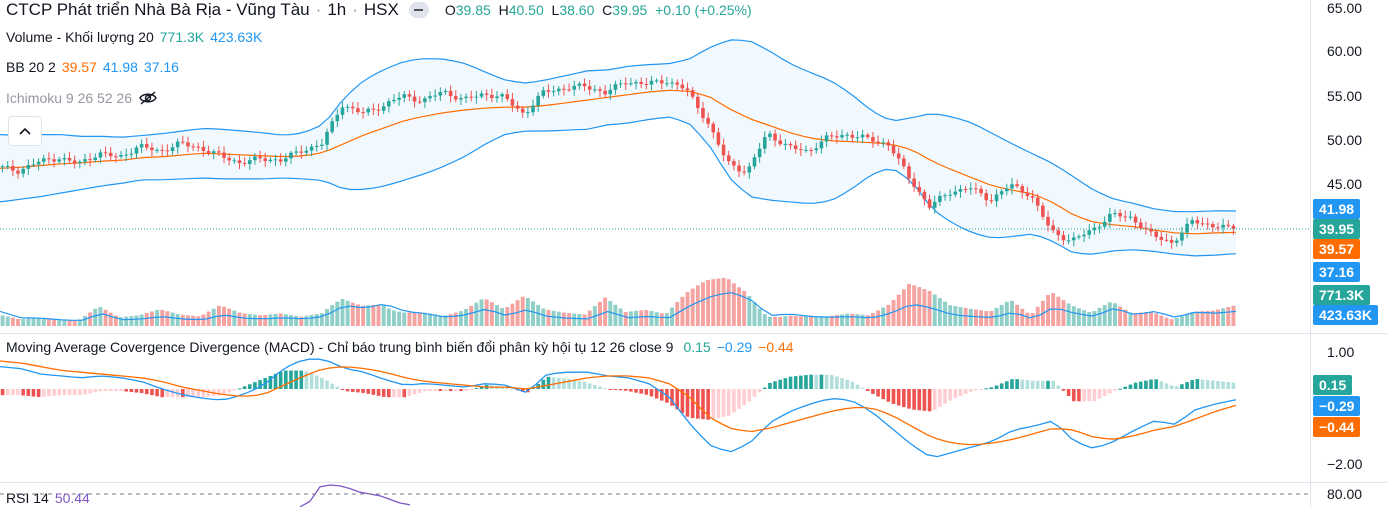  I want to click on macd-hist-tag: 0.15, so click(1333, 385).